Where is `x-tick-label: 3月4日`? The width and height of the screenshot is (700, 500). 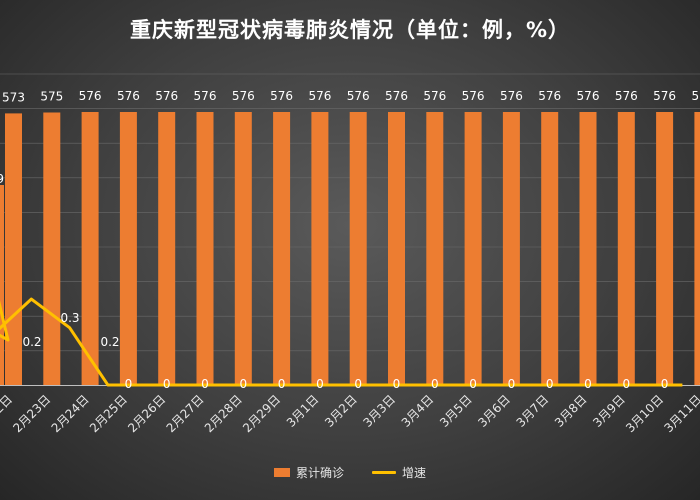 x-tick-label: 3月4日 is located at coordinates (418, 411).